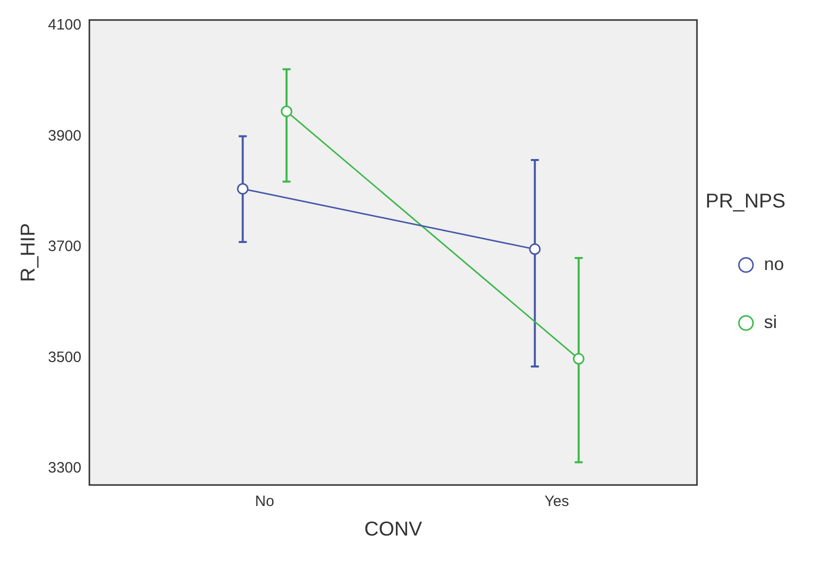 This screenshot has width=822, height=564. I want to click on y-tick-label: 3500, so click(65, 357).